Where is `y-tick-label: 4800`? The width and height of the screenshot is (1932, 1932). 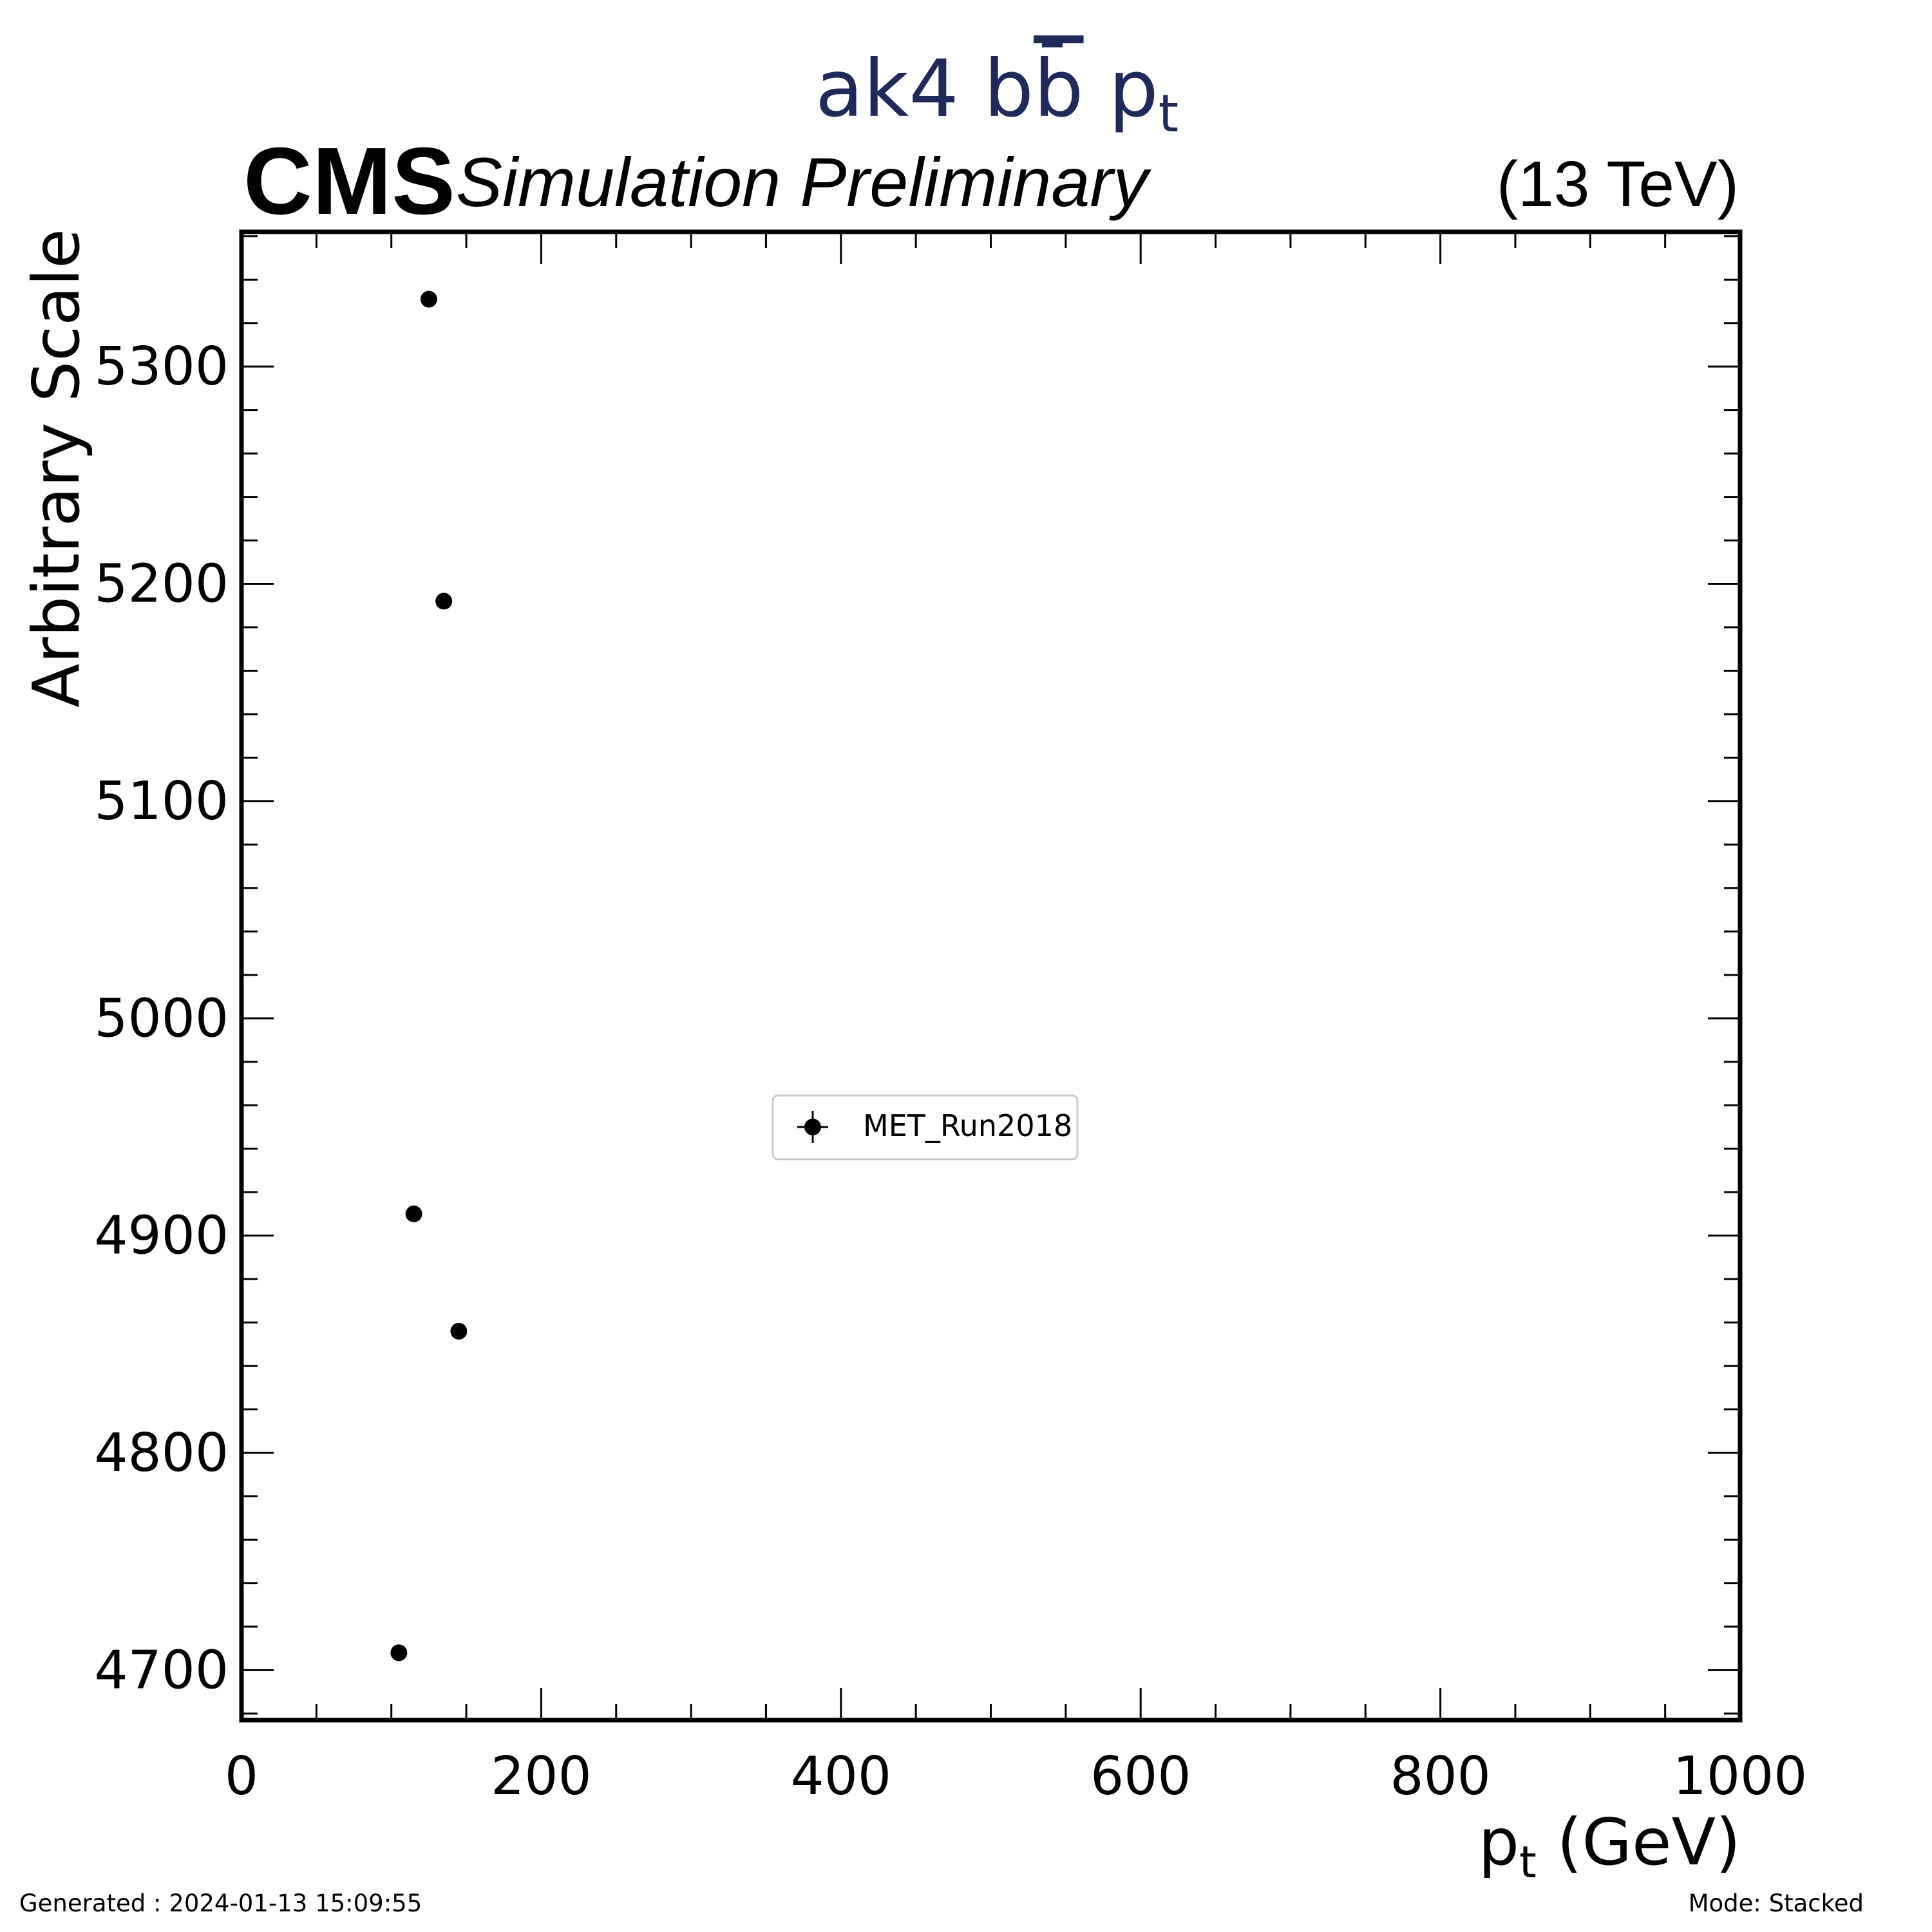 y-tick-label: 4800 is located at coordinates (161, 1453).